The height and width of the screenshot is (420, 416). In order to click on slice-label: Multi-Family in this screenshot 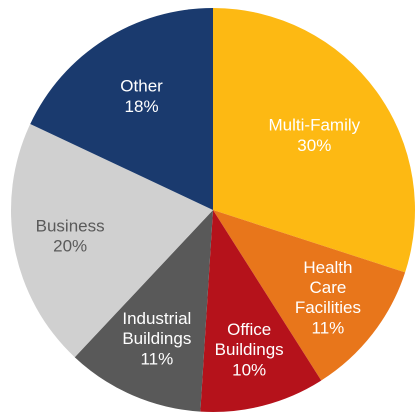, I will do `click(315, 125)`.